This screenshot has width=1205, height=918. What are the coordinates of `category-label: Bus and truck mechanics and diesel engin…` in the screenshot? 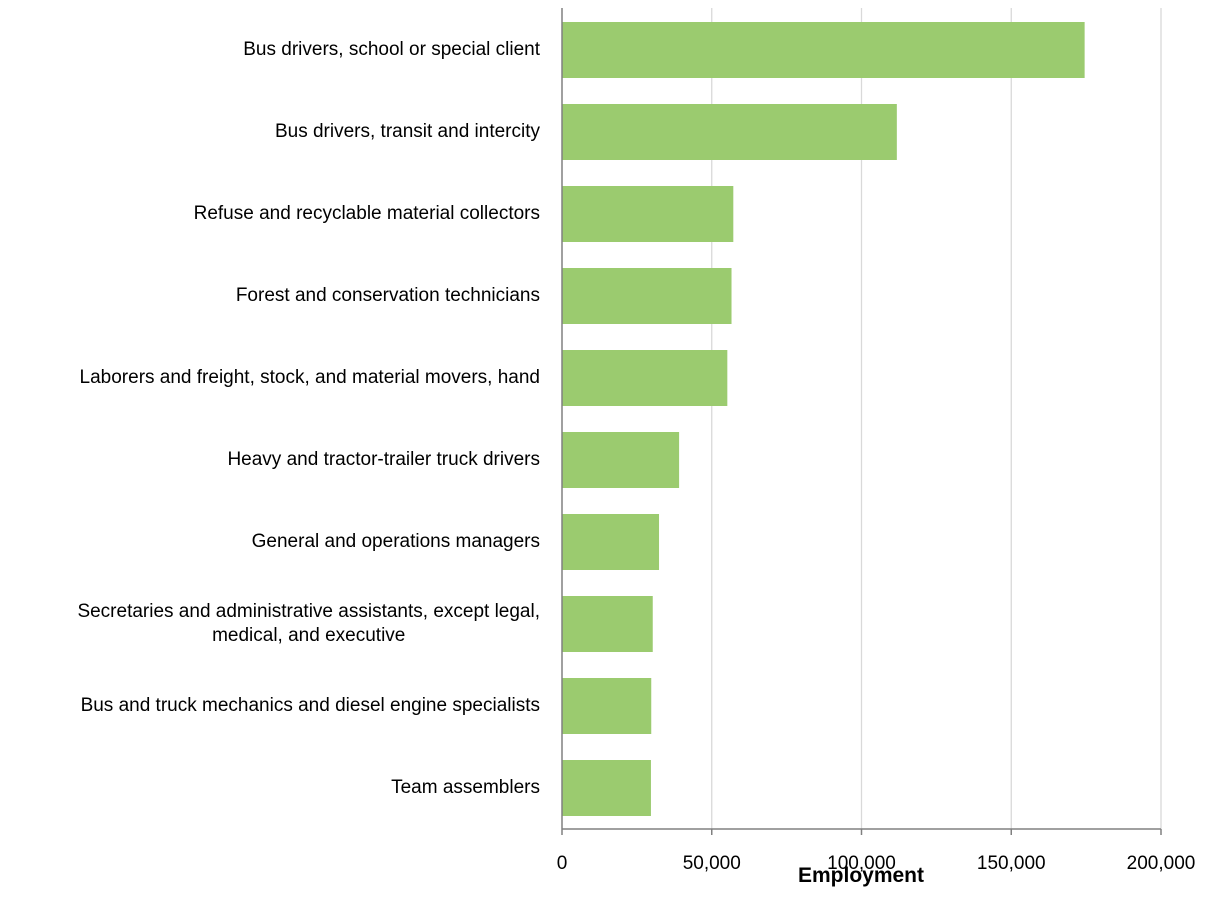 It's located at (310, 705).